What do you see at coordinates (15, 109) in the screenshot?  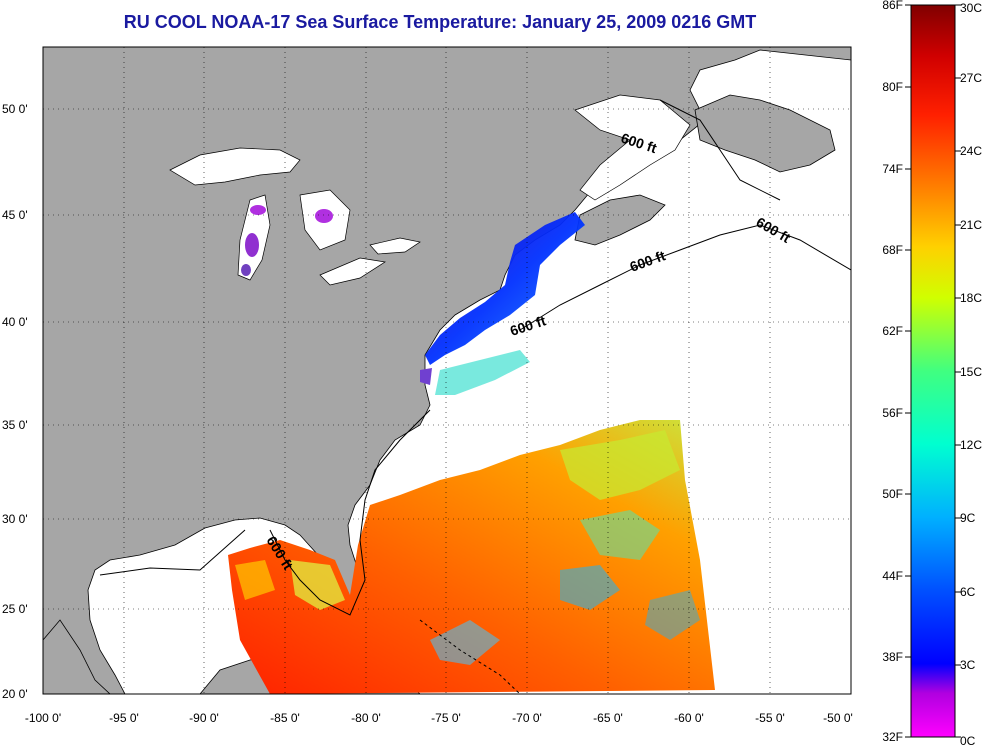 I see `lat-label: 50 0'` at bounding box center [15, 109].